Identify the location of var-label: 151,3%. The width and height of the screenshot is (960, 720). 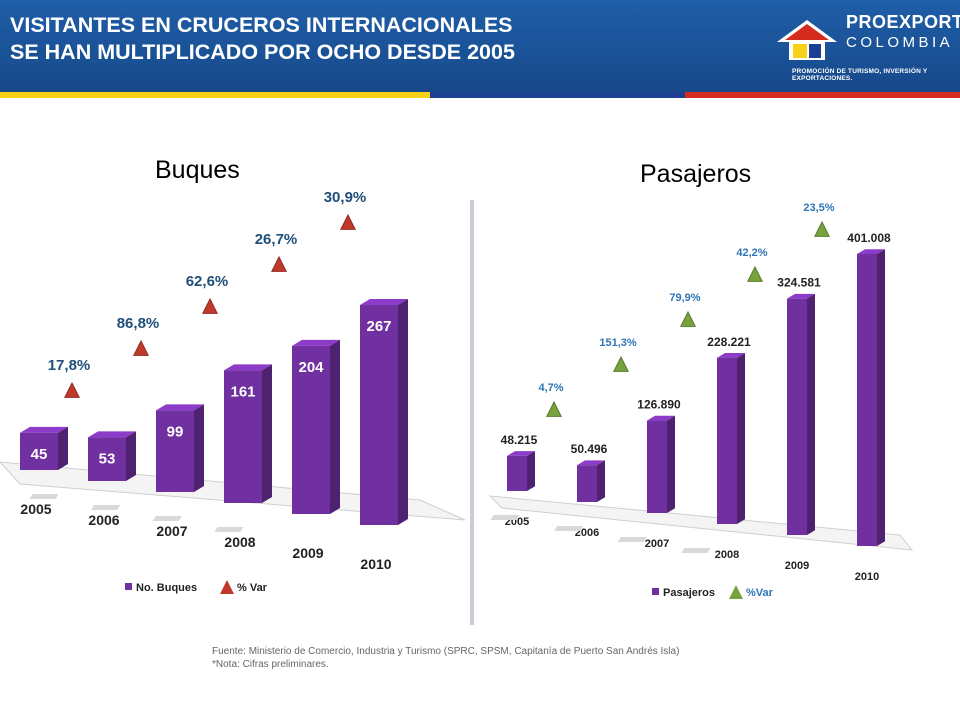
(618, 343).